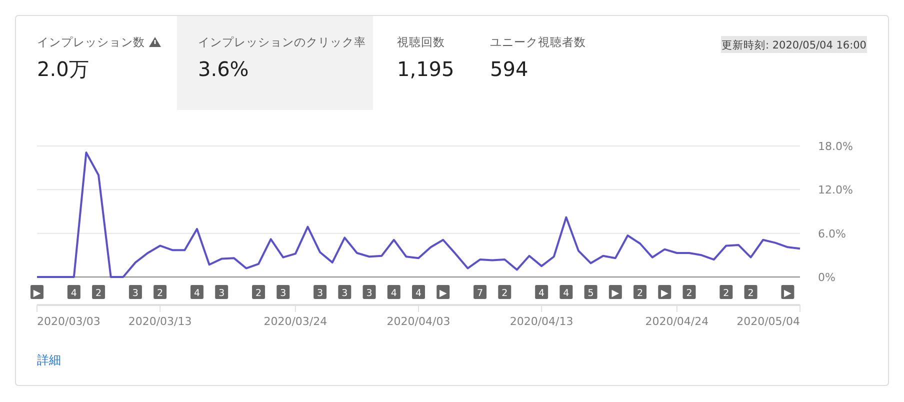 The height and width of the screenshot is (402, 904). What do you see at coordinates (49, 360) in the screenshot?
I see `text: 詳細` at bounding box center [49, 360].